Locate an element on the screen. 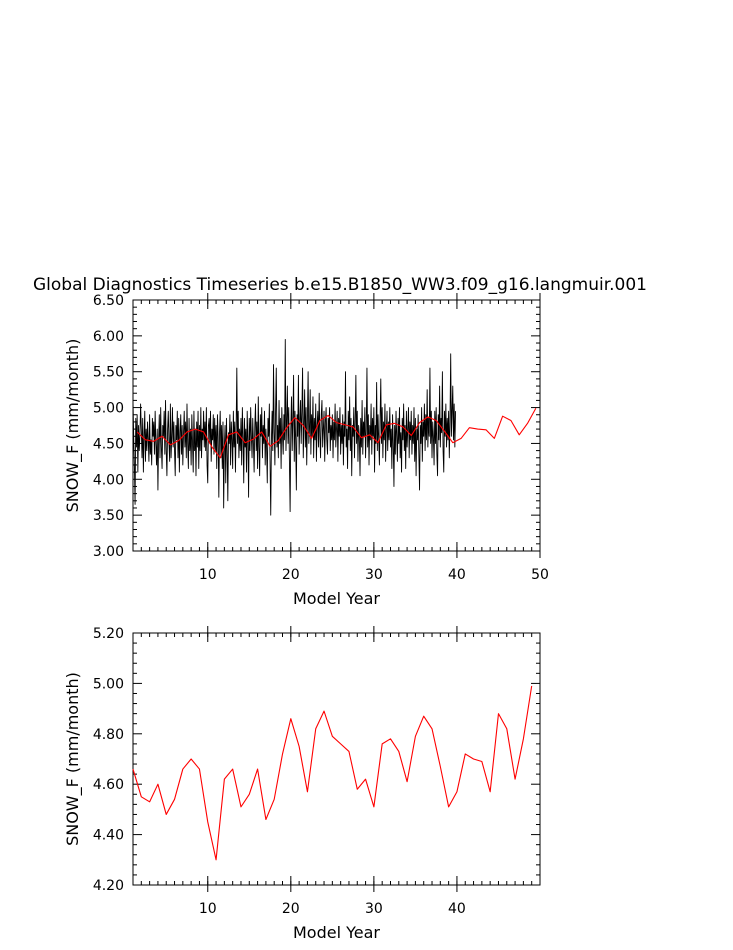  y-tick-label: 3.00 is located at coordinates (108, 552).